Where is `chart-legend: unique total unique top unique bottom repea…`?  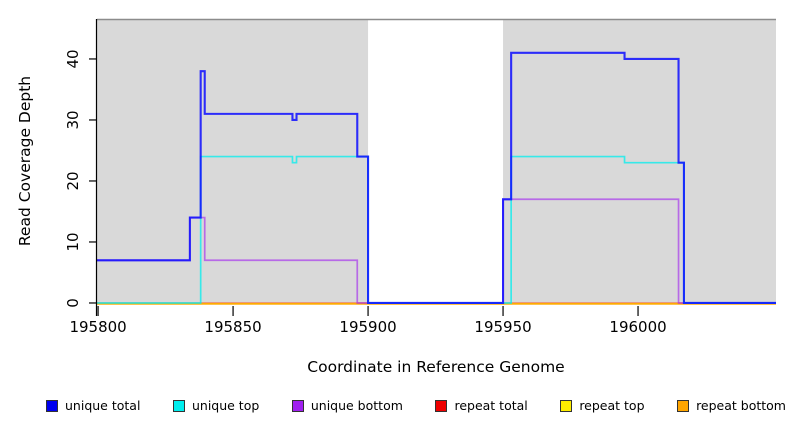 chart-legend: unique total unique top unique bottom repea… is located at coordinates (416, 406).